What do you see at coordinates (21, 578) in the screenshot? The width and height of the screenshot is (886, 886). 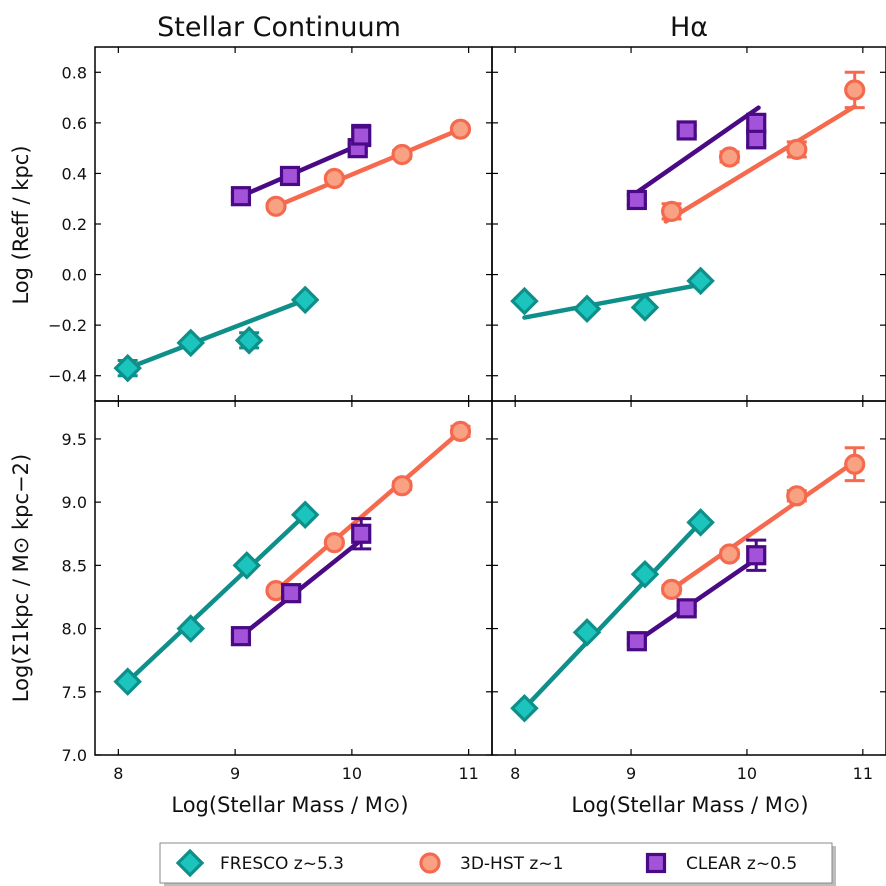 I see `ylabel-bottom: Log(Σ1kpc / M⊙ kpc−2)` at bounding box center [21, 578].